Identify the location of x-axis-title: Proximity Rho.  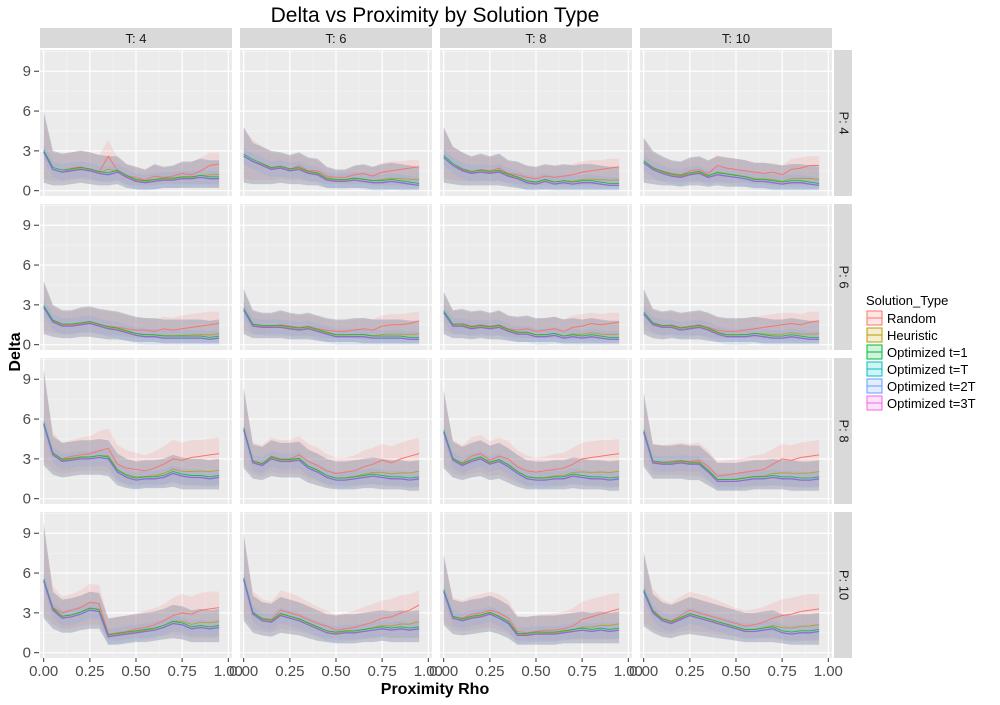
(435, 689).